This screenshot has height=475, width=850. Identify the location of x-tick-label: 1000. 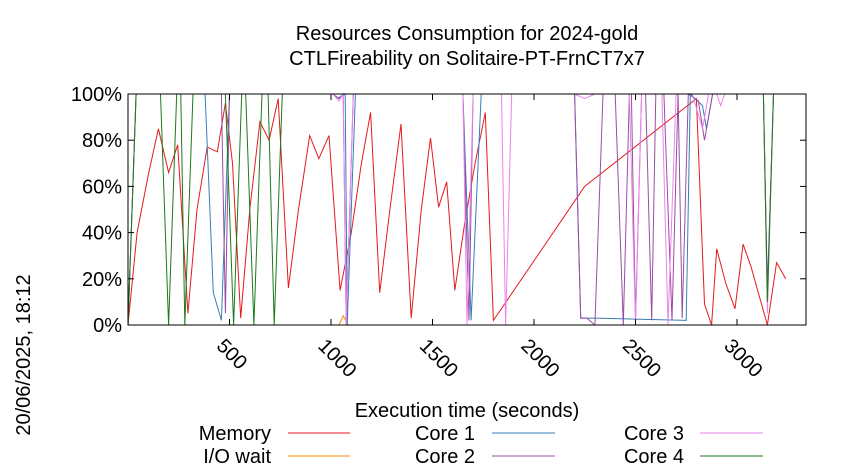
(336, 358).